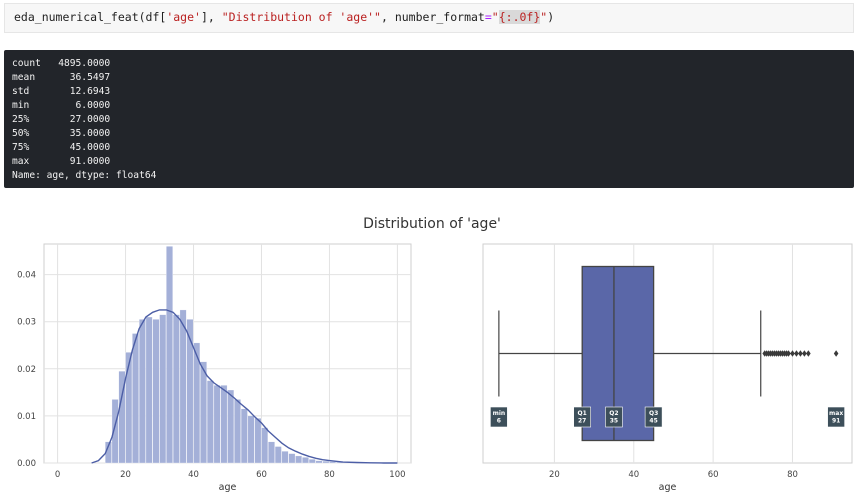 The width and height of the screenshot is (856, 496). What do you see at coordinates (499, 413) in the screenshot?
I see `stat-badge-label: min` at bounding box center [499, 413].